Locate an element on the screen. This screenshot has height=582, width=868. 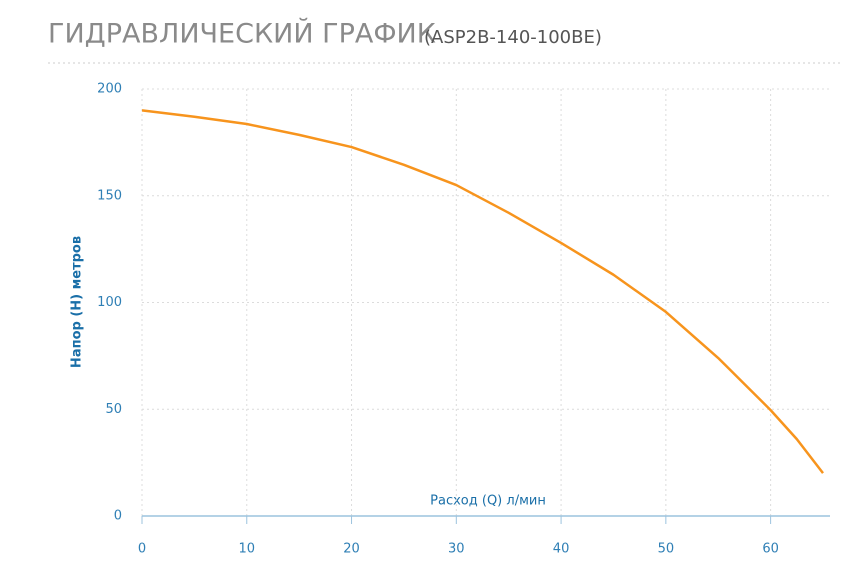
y-axis-label: Напор (Н) метров is located at coordinates (77, 302).